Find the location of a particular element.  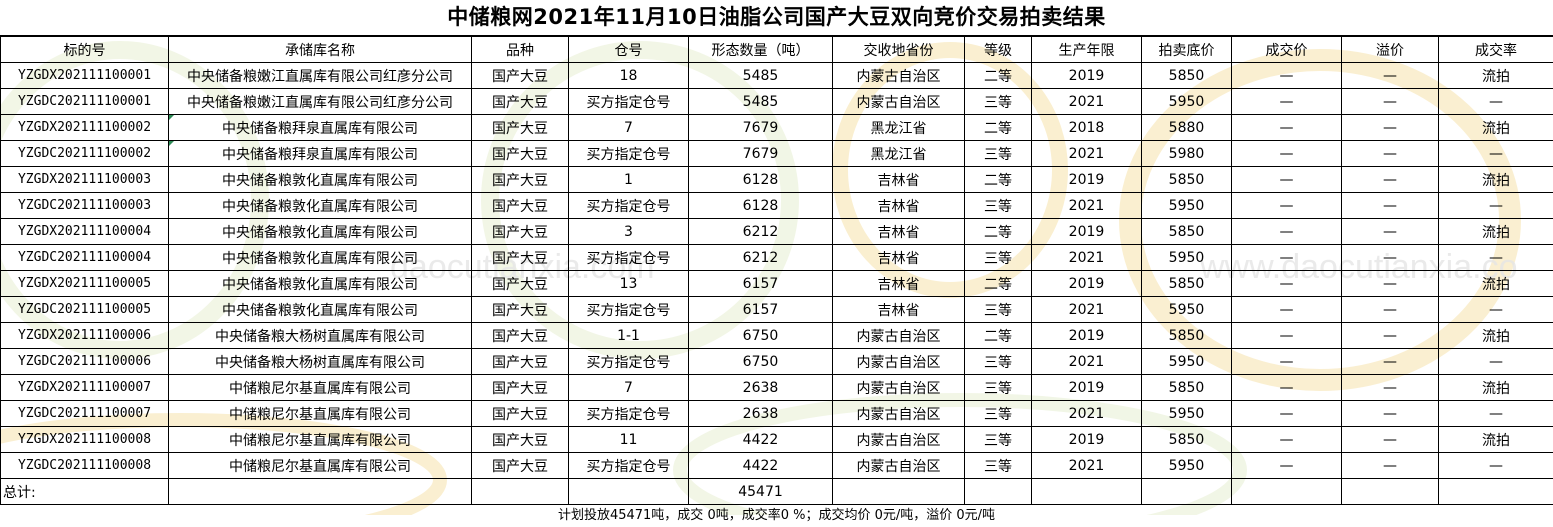

total-qty: 45471 is located at coordinates (761, 492).